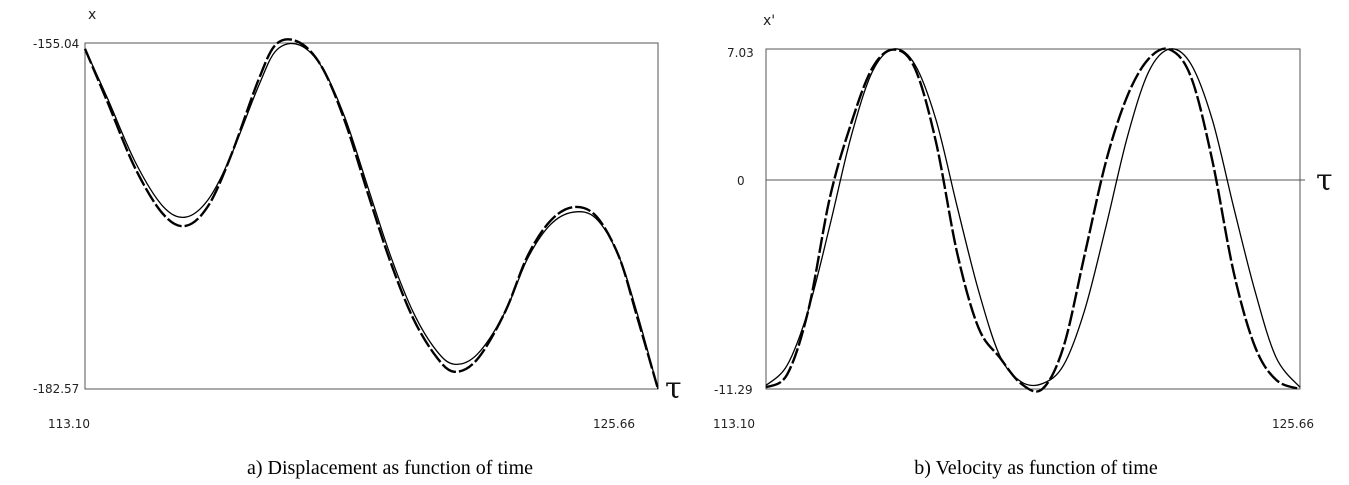 Image resolution: width=1349 pixels, height=485 pixels. Describe the element at coordinates (614, 424) in the screenshot. I see `x-tick-max-a: 125.66` at that location.